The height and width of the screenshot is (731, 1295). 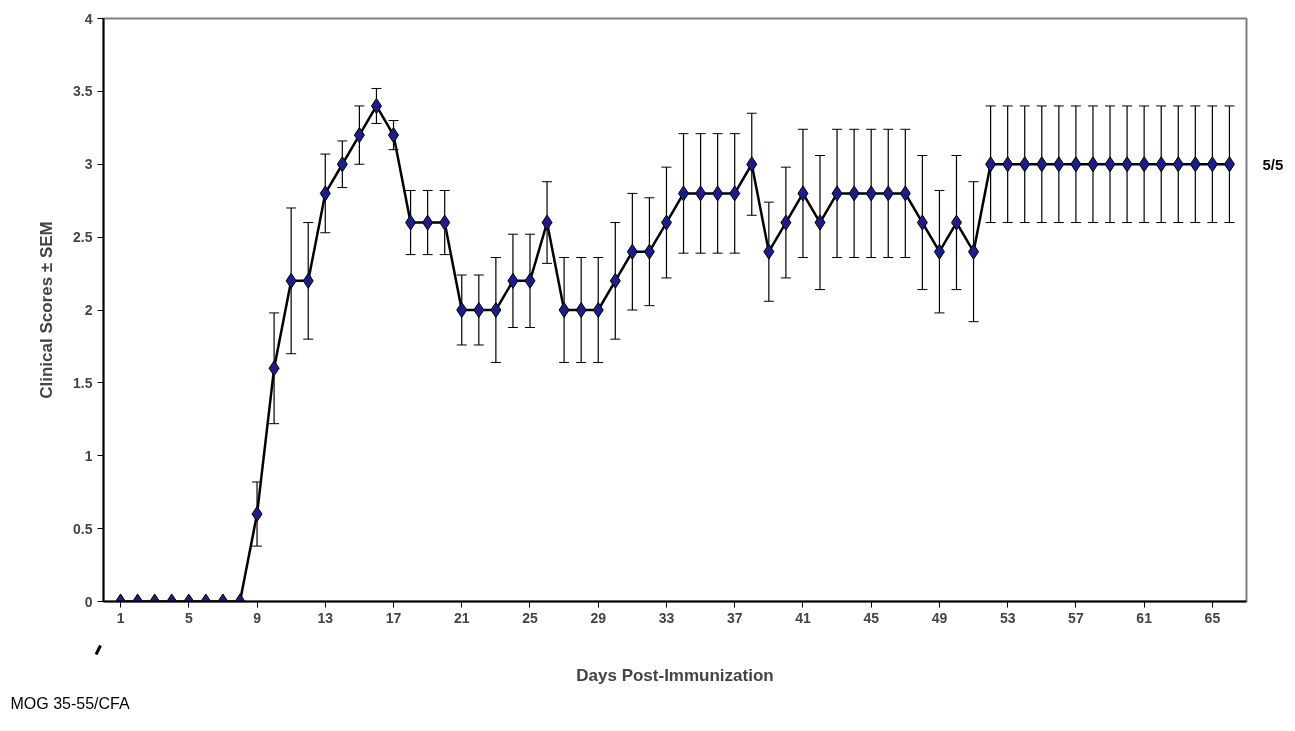 What do you see at coordinates (666, 617) in the screenshot?
I see `x-tick-label: 33` at bounding box center [666, 617].